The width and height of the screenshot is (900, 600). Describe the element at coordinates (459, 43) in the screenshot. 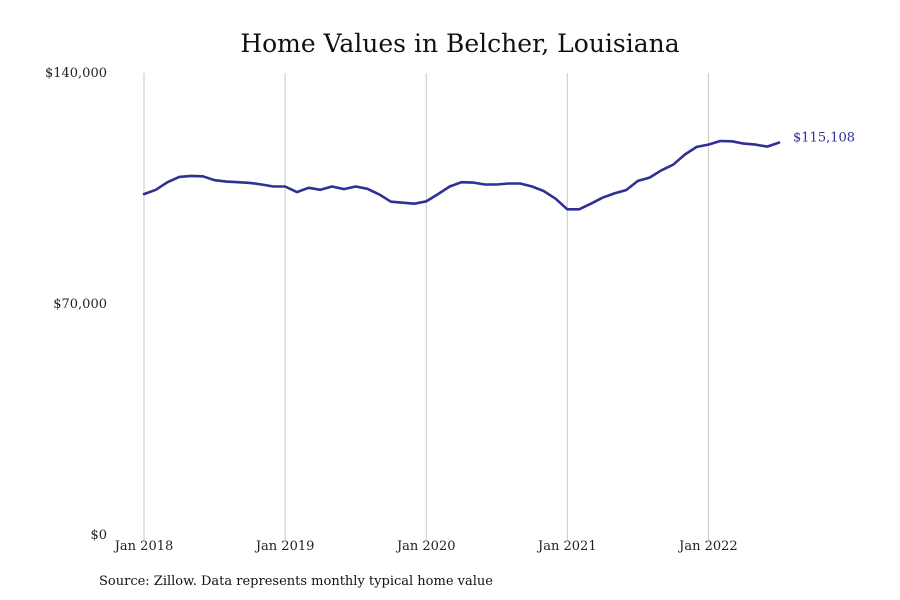

I see `chart-title: Home Values in Belcher, Louisiana` at that location.